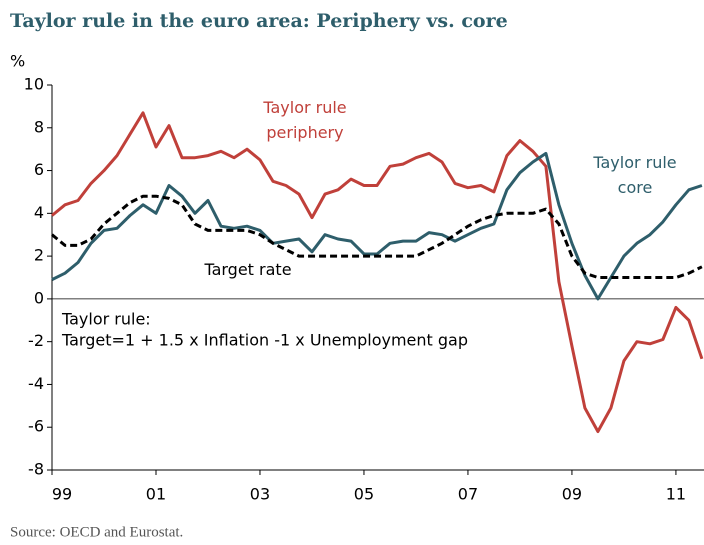 The width and height of the screenshot is (704, 545). I want to click on y-tick-label: 8, so click(39, 126).